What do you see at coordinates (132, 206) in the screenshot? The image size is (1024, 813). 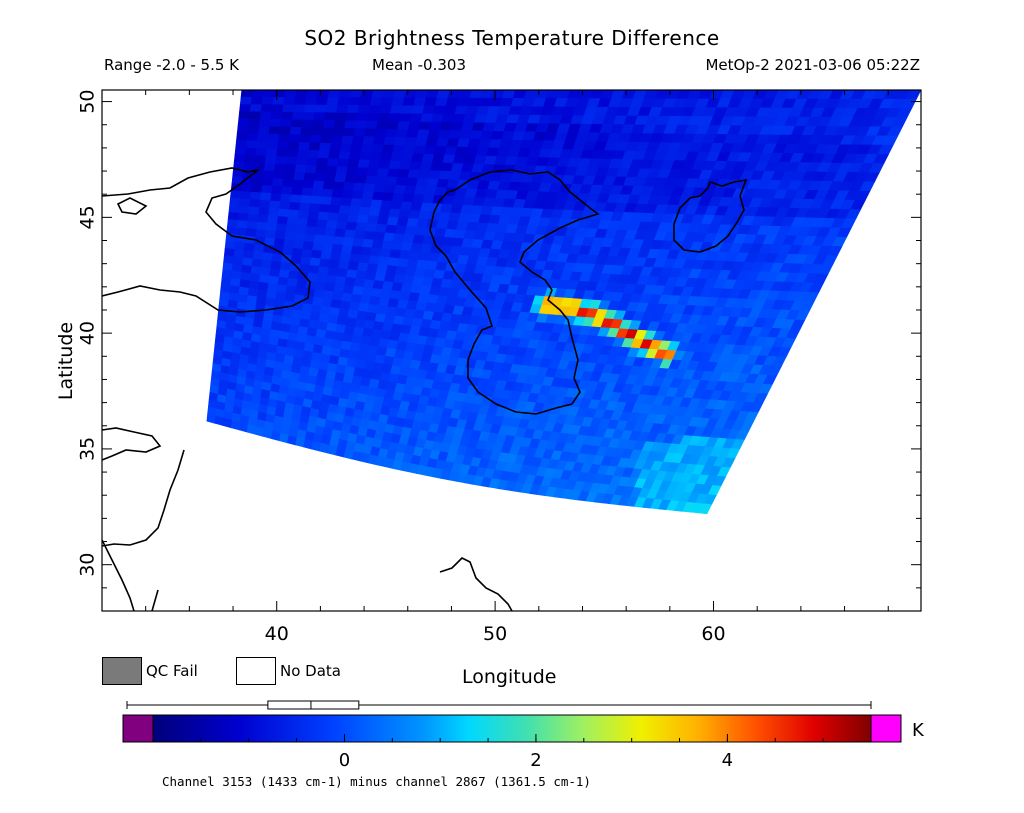 I see `crimea-coastline` at bounding box center [132, 206].